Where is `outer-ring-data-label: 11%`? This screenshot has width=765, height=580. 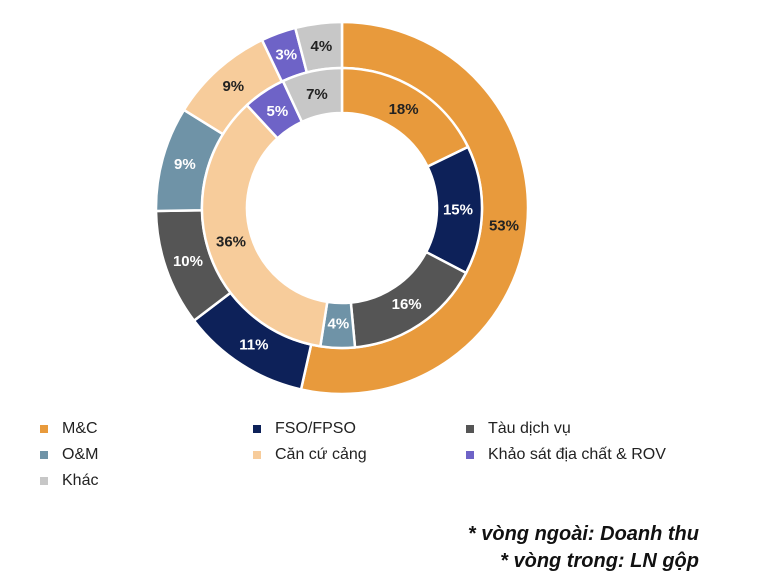
outer-ring-data-label: 11% is located at coordinates (253, 345).